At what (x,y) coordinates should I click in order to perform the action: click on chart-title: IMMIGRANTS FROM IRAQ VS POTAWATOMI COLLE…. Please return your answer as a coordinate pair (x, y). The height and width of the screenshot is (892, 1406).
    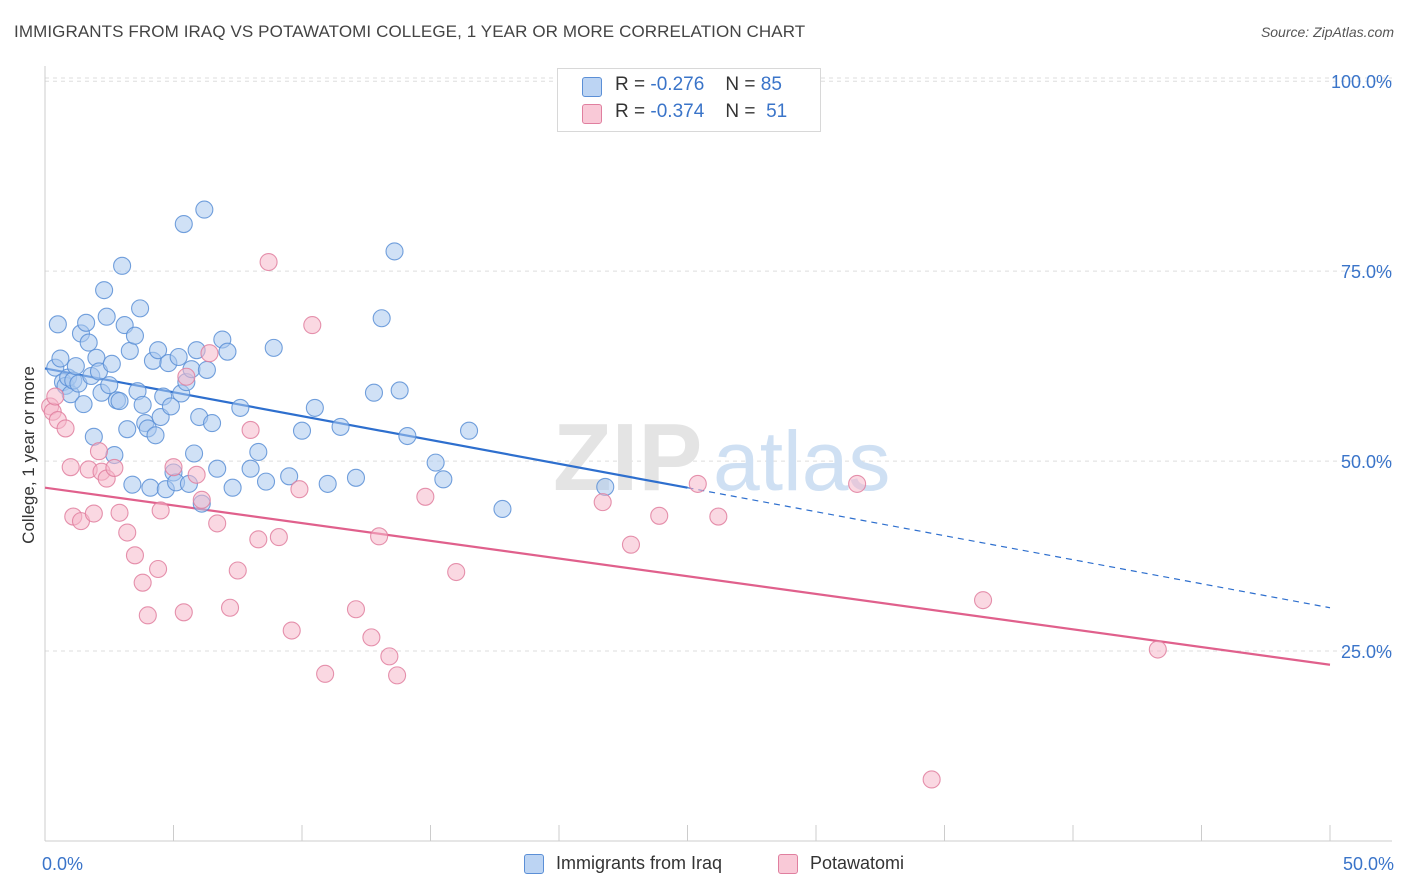
    Looking at the image, I should click on (410, 31).